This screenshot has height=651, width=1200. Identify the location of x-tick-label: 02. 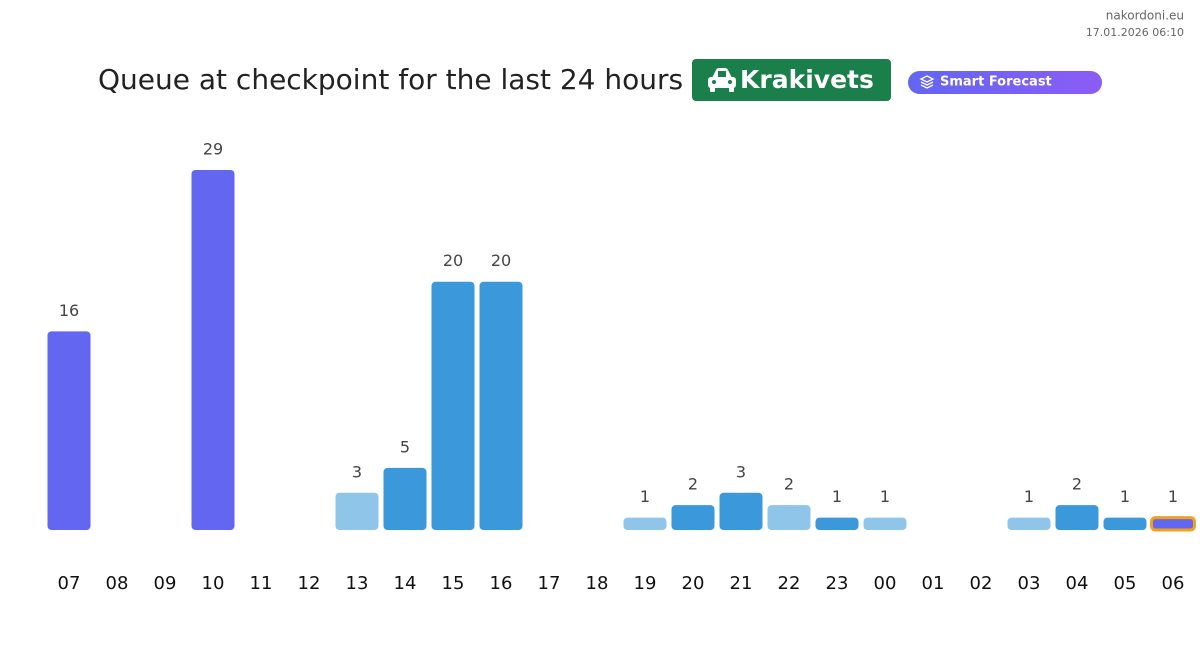
(981, 583).